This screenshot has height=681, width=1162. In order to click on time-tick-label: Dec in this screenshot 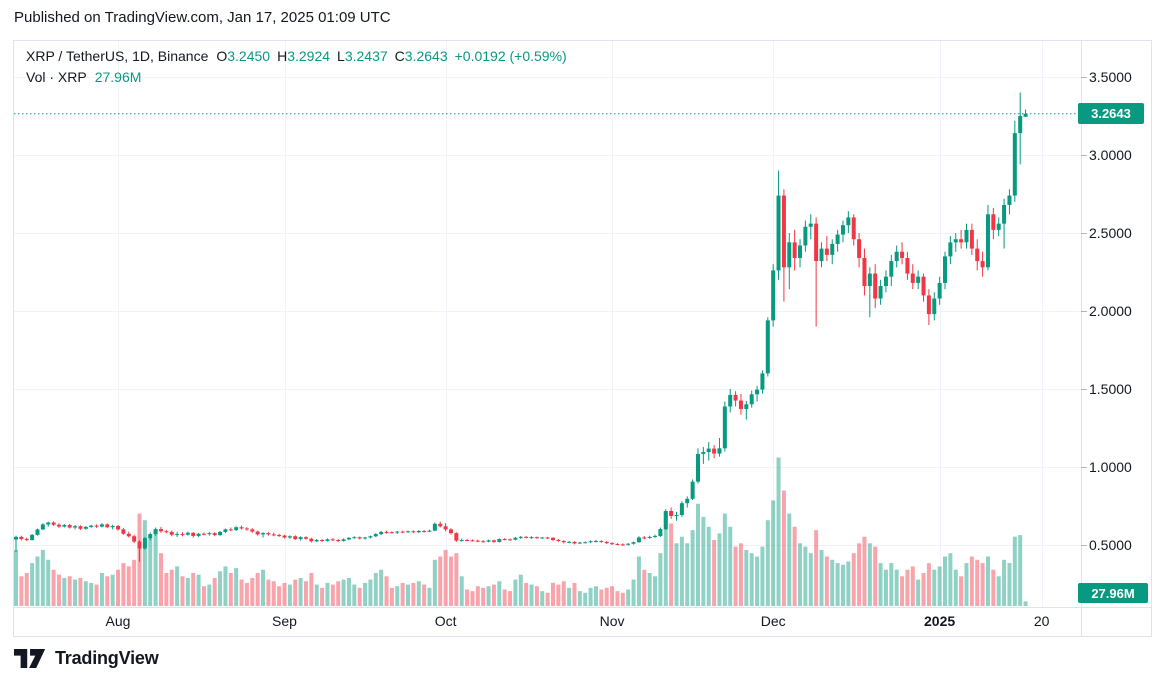, I will do `click(773, 621)`.